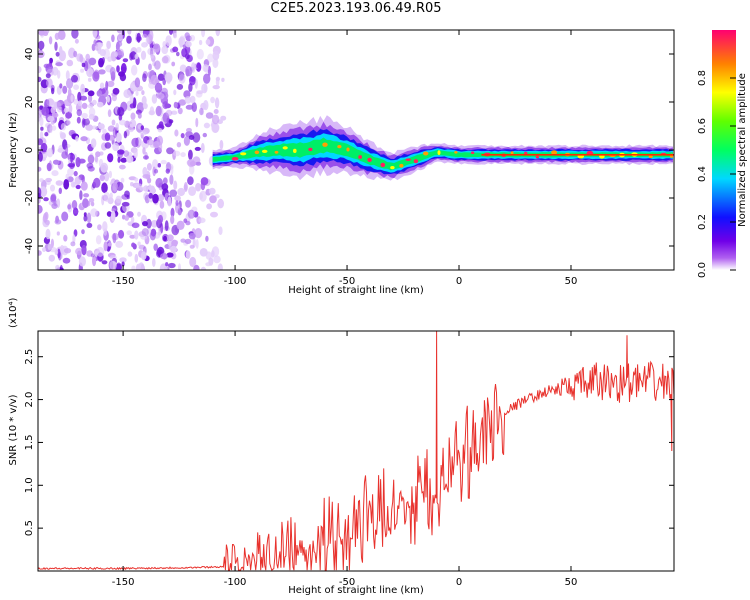  I want to click on y-tick-label: -40, so click(29, 246).